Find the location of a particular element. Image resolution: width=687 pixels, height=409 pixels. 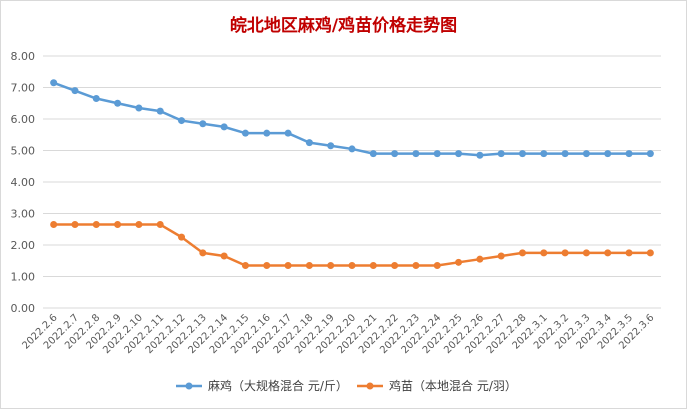

chart-title: 皖北地区麻鸡/鸡苗价格走势图 is located at coordinates (343, 26).